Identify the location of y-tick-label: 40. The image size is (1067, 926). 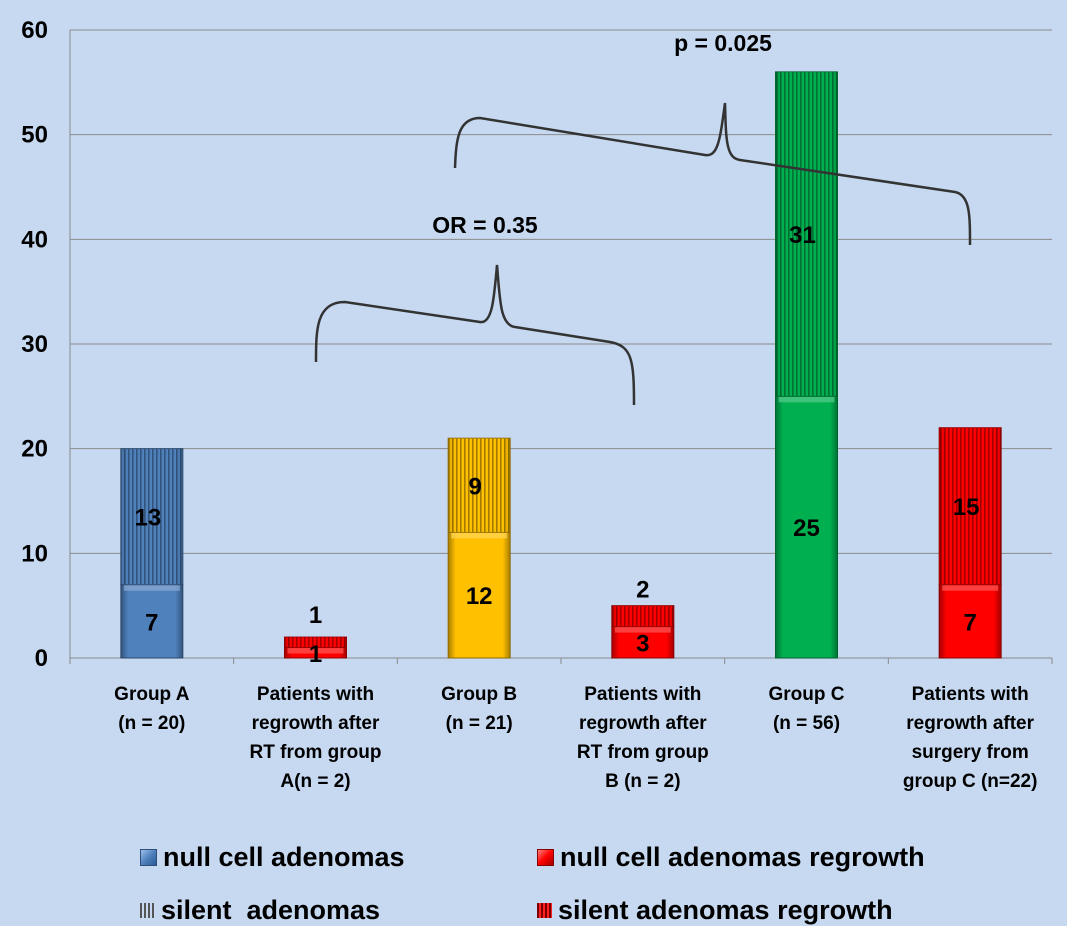
(34, 239).